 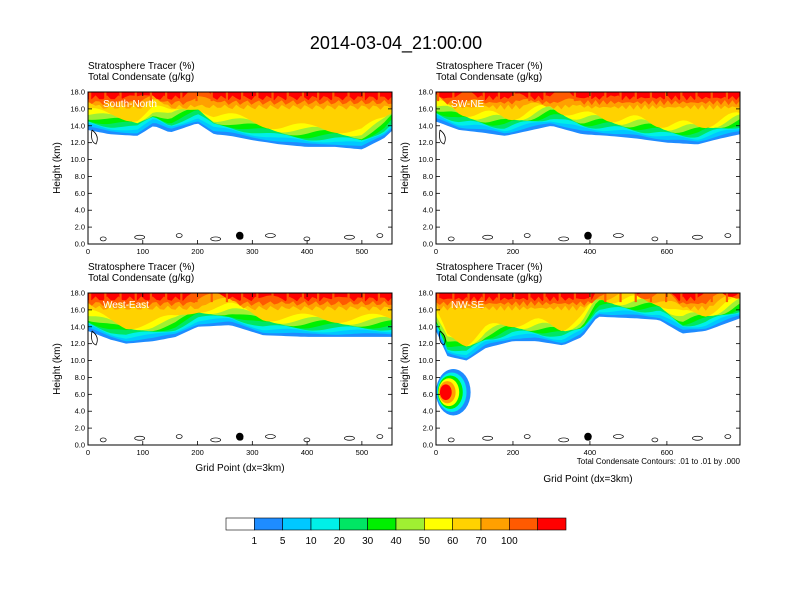 I want to click on condensate-label: Total Condensate (g/kg), so click(x=489, y=77).